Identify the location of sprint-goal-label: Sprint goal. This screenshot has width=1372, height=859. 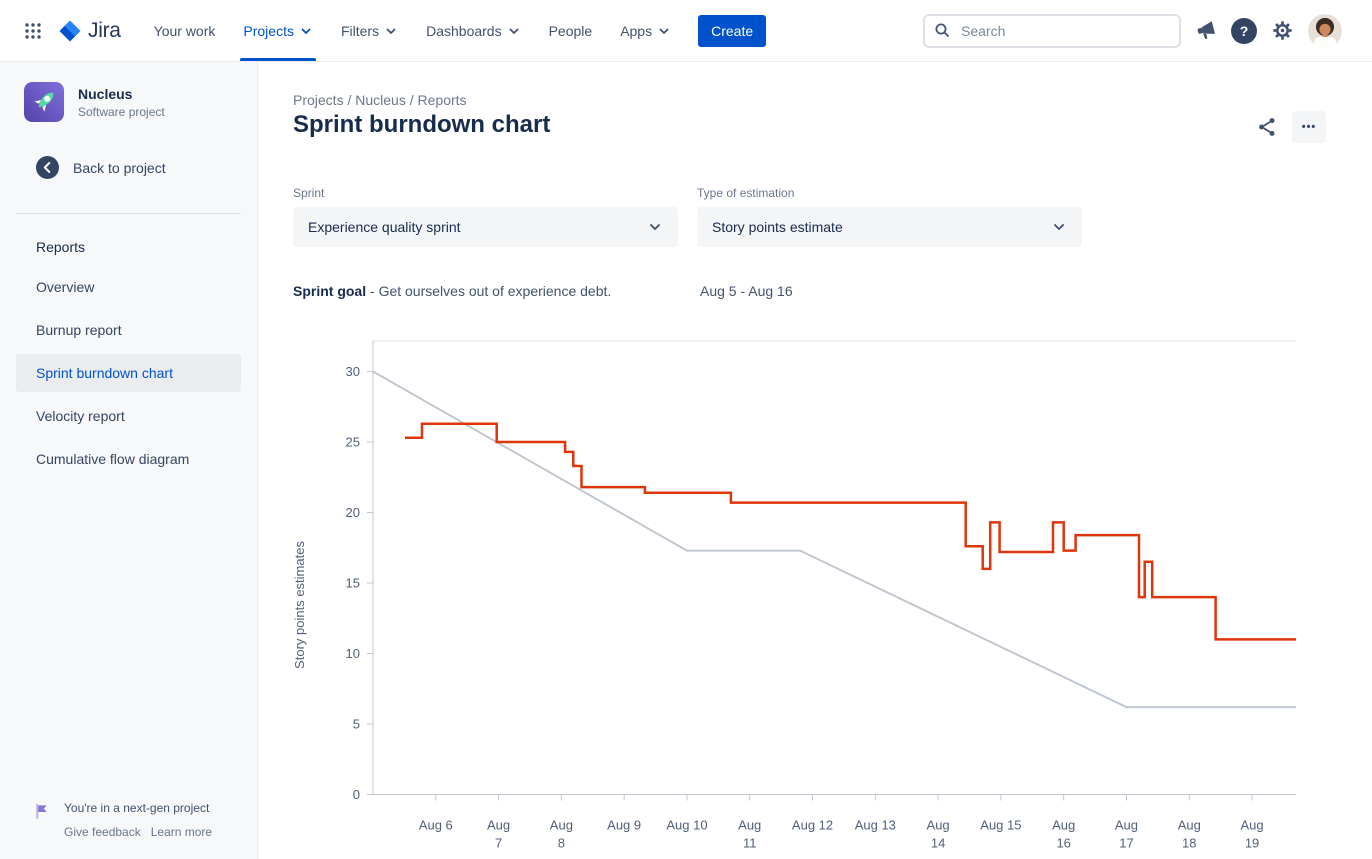
(330, 291).